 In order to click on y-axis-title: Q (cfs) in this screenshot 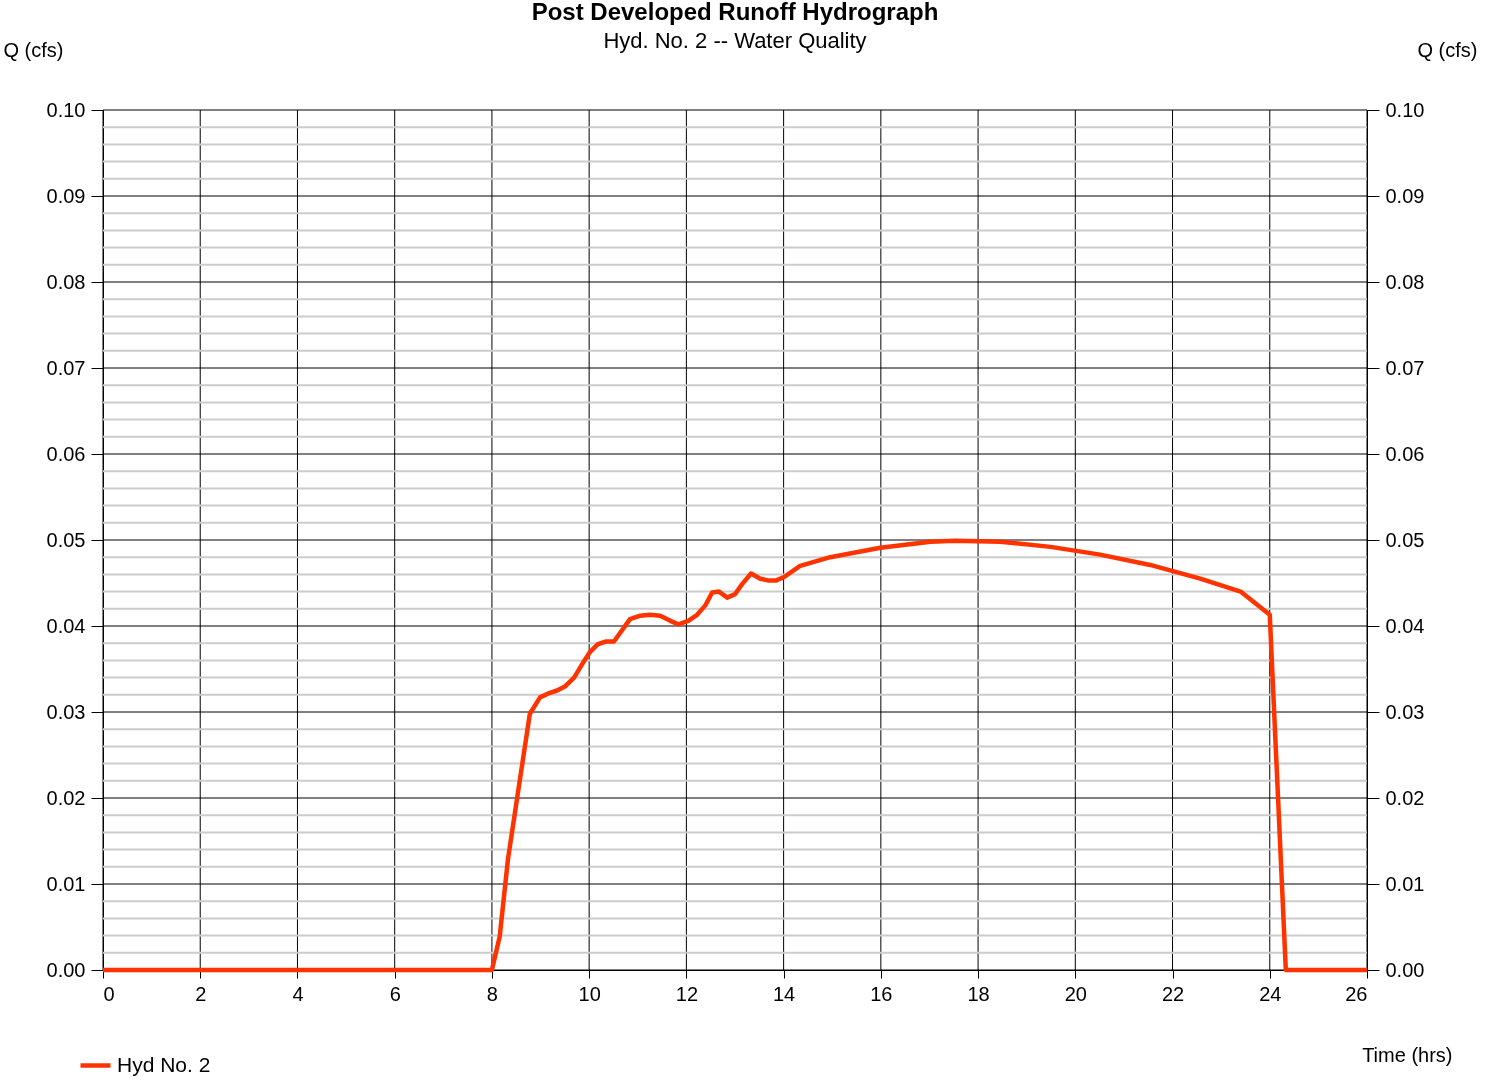, I will do `click(33, 49)`.